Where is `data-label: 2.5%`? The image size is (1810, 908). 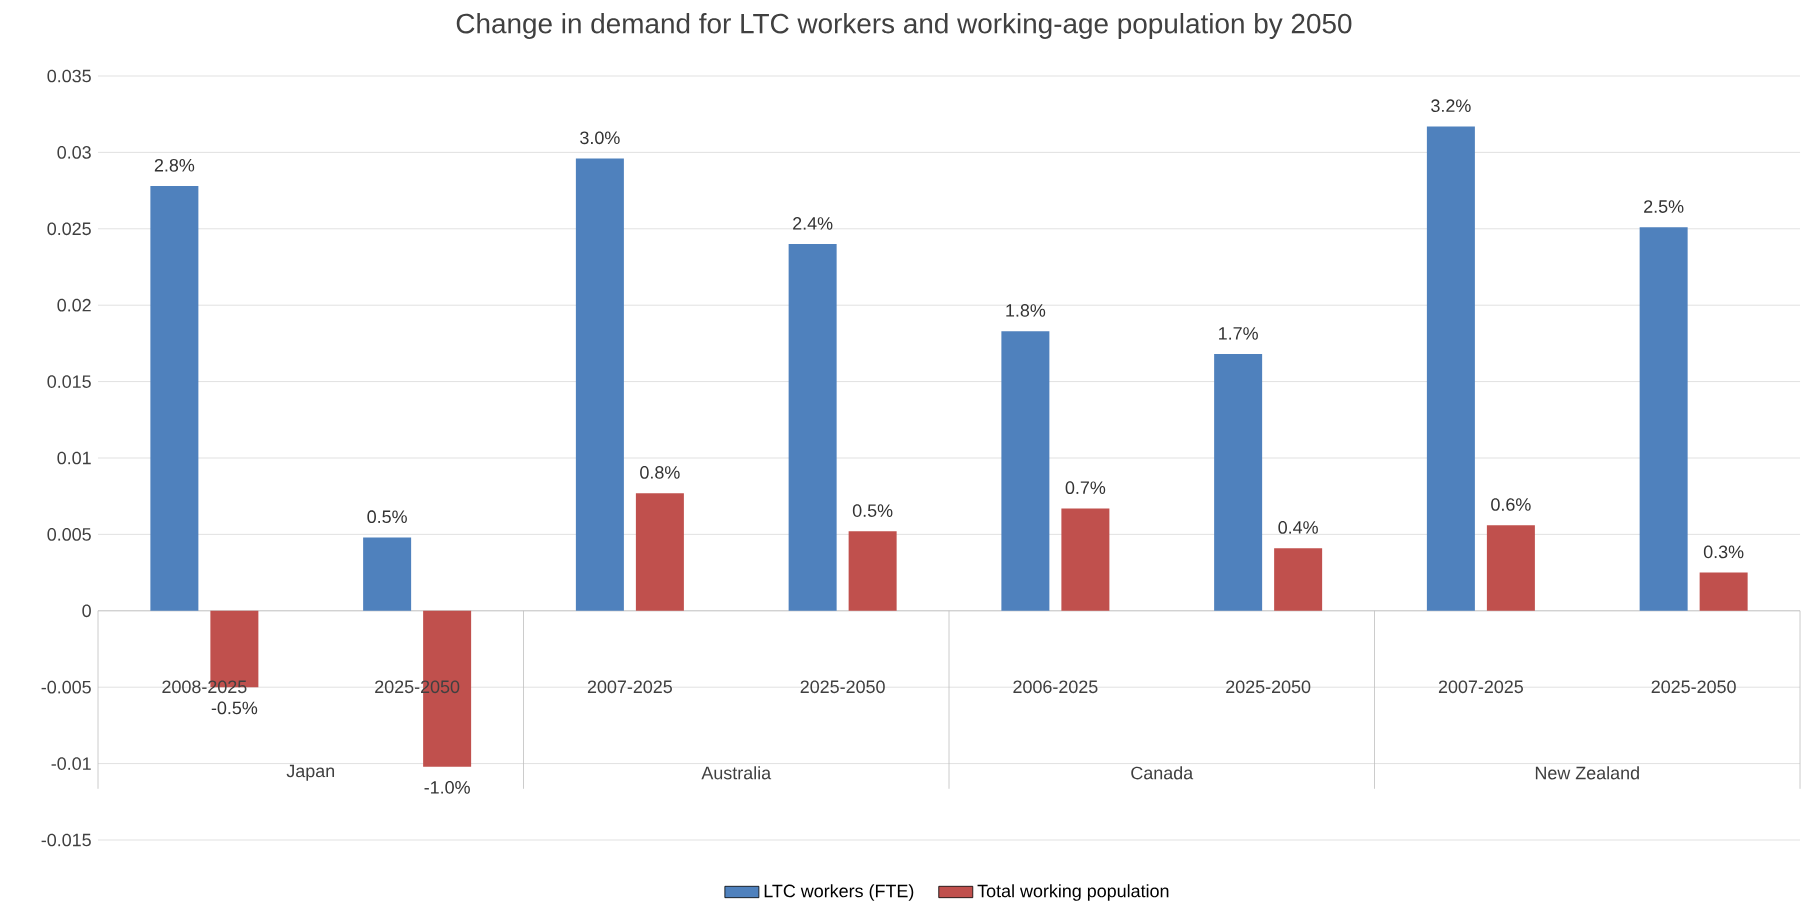
data-label: 2.5% is located at coordinates (1664, 206).